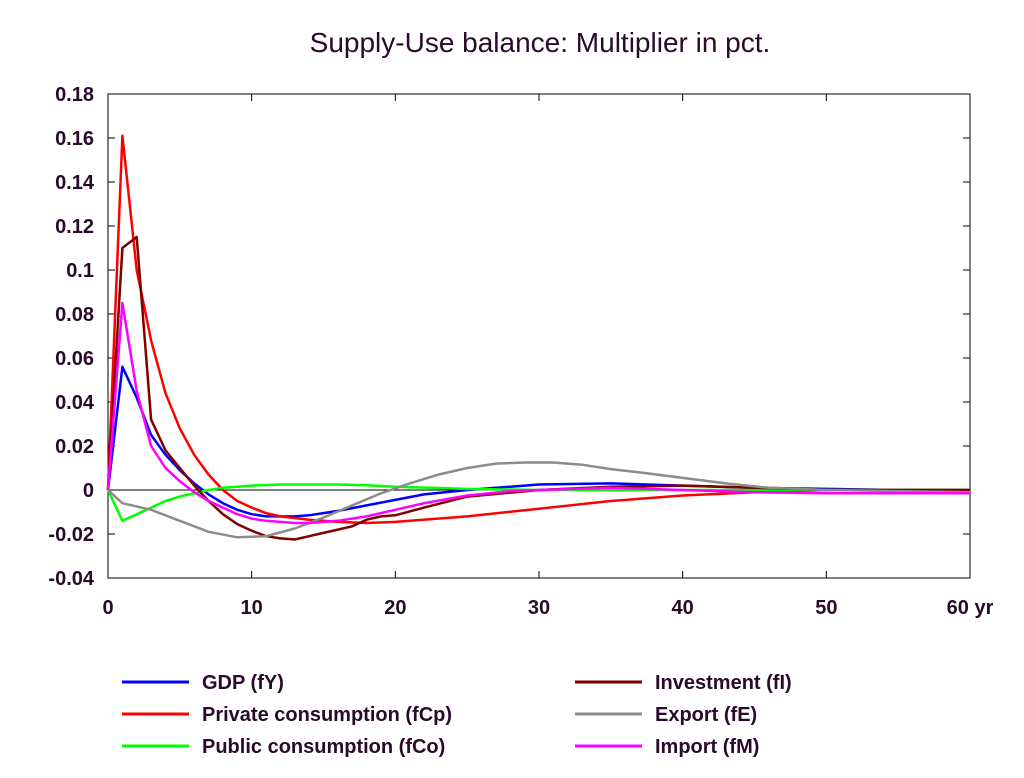 Image resolution: width=1024 pixels, height=778 pixels. What do you see at coordinates (74, 447) in the screenshot?
I see `y-tick-label: 0.02` at bounding box center [74, 447].